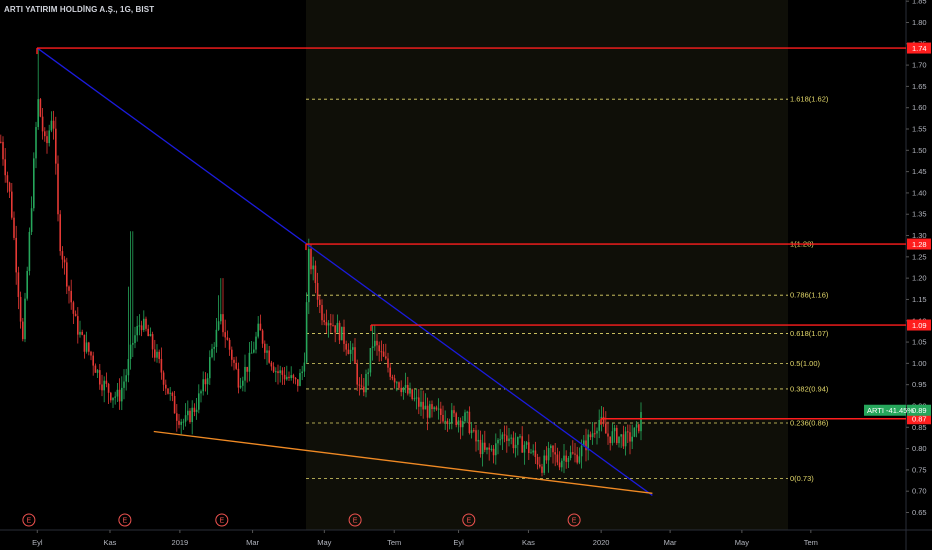 The width and height of the screenshot is (932, 550). What do you see at coordinates (919, 342) in the screenshot?
I see `y-tick-label: 1.05` at bounding box center [919, 342].